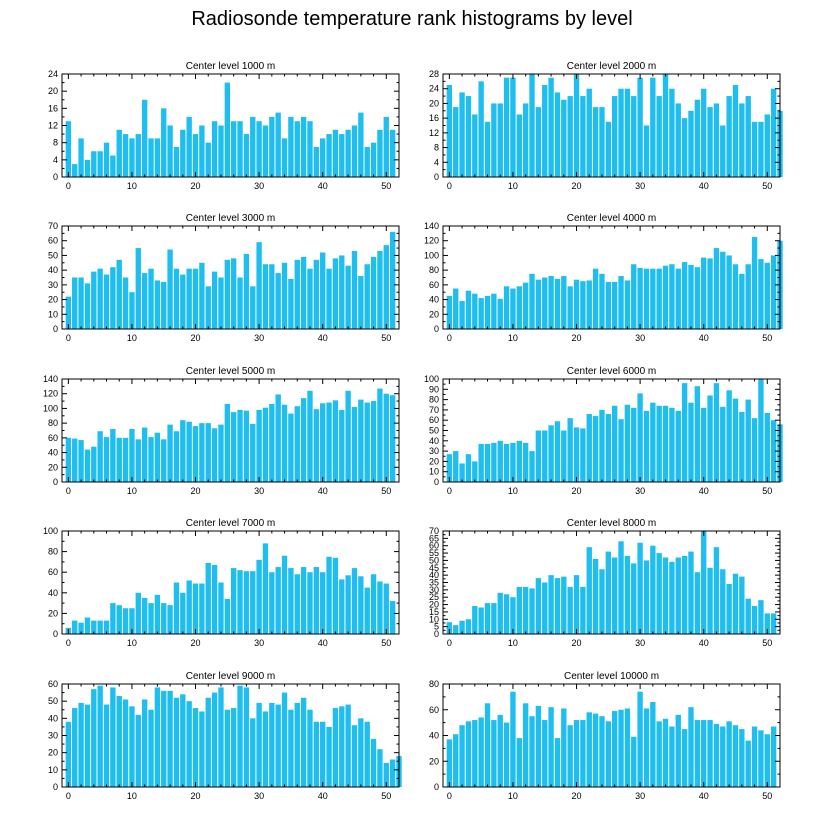 The image size is (824, 824). I want to click on y-tick-label: 20, so click(434, 103).